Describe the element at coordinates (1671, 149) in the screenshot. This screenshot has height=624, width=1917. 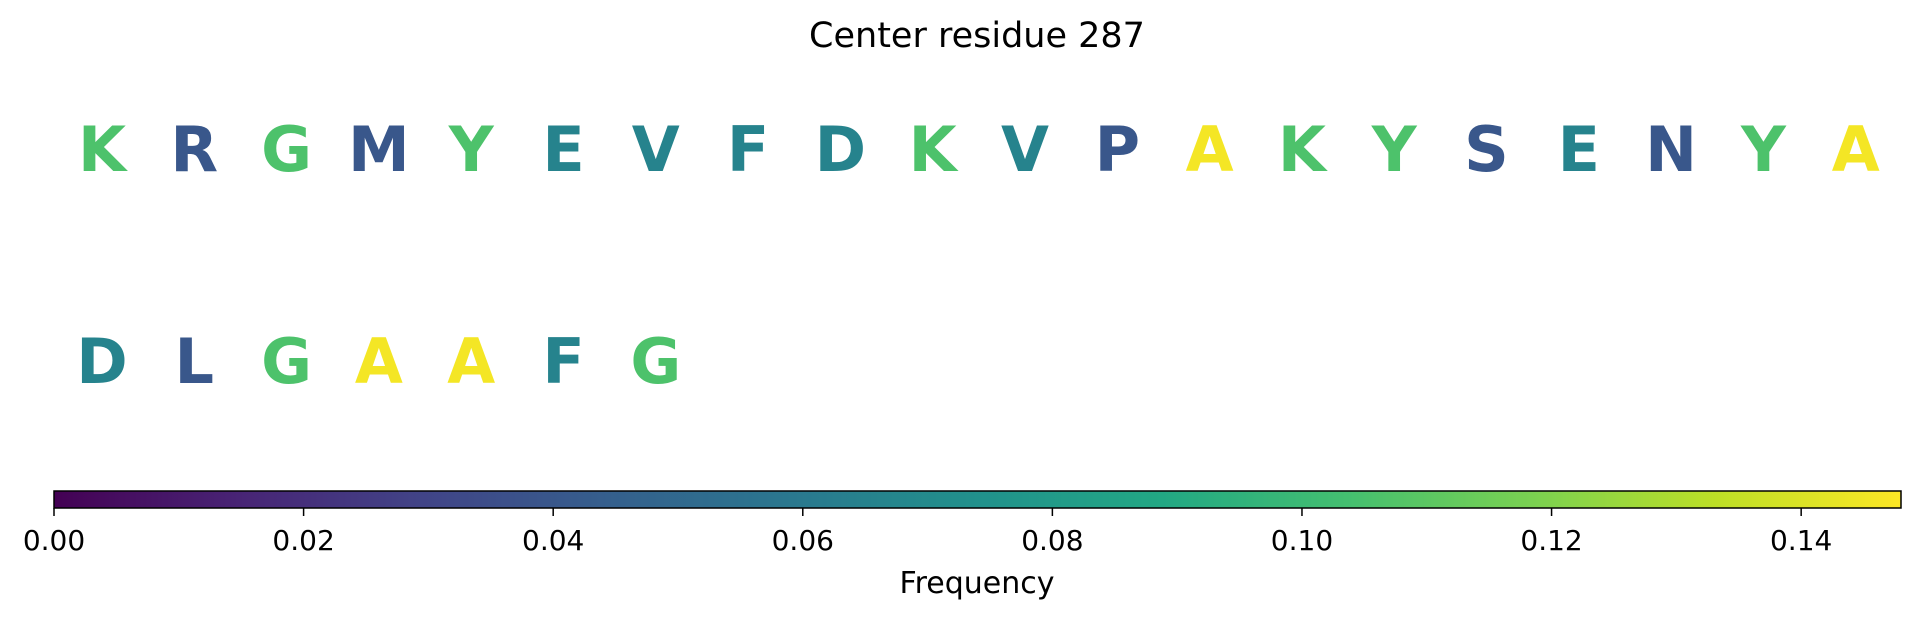
I see `residue-letter: N` at that location.